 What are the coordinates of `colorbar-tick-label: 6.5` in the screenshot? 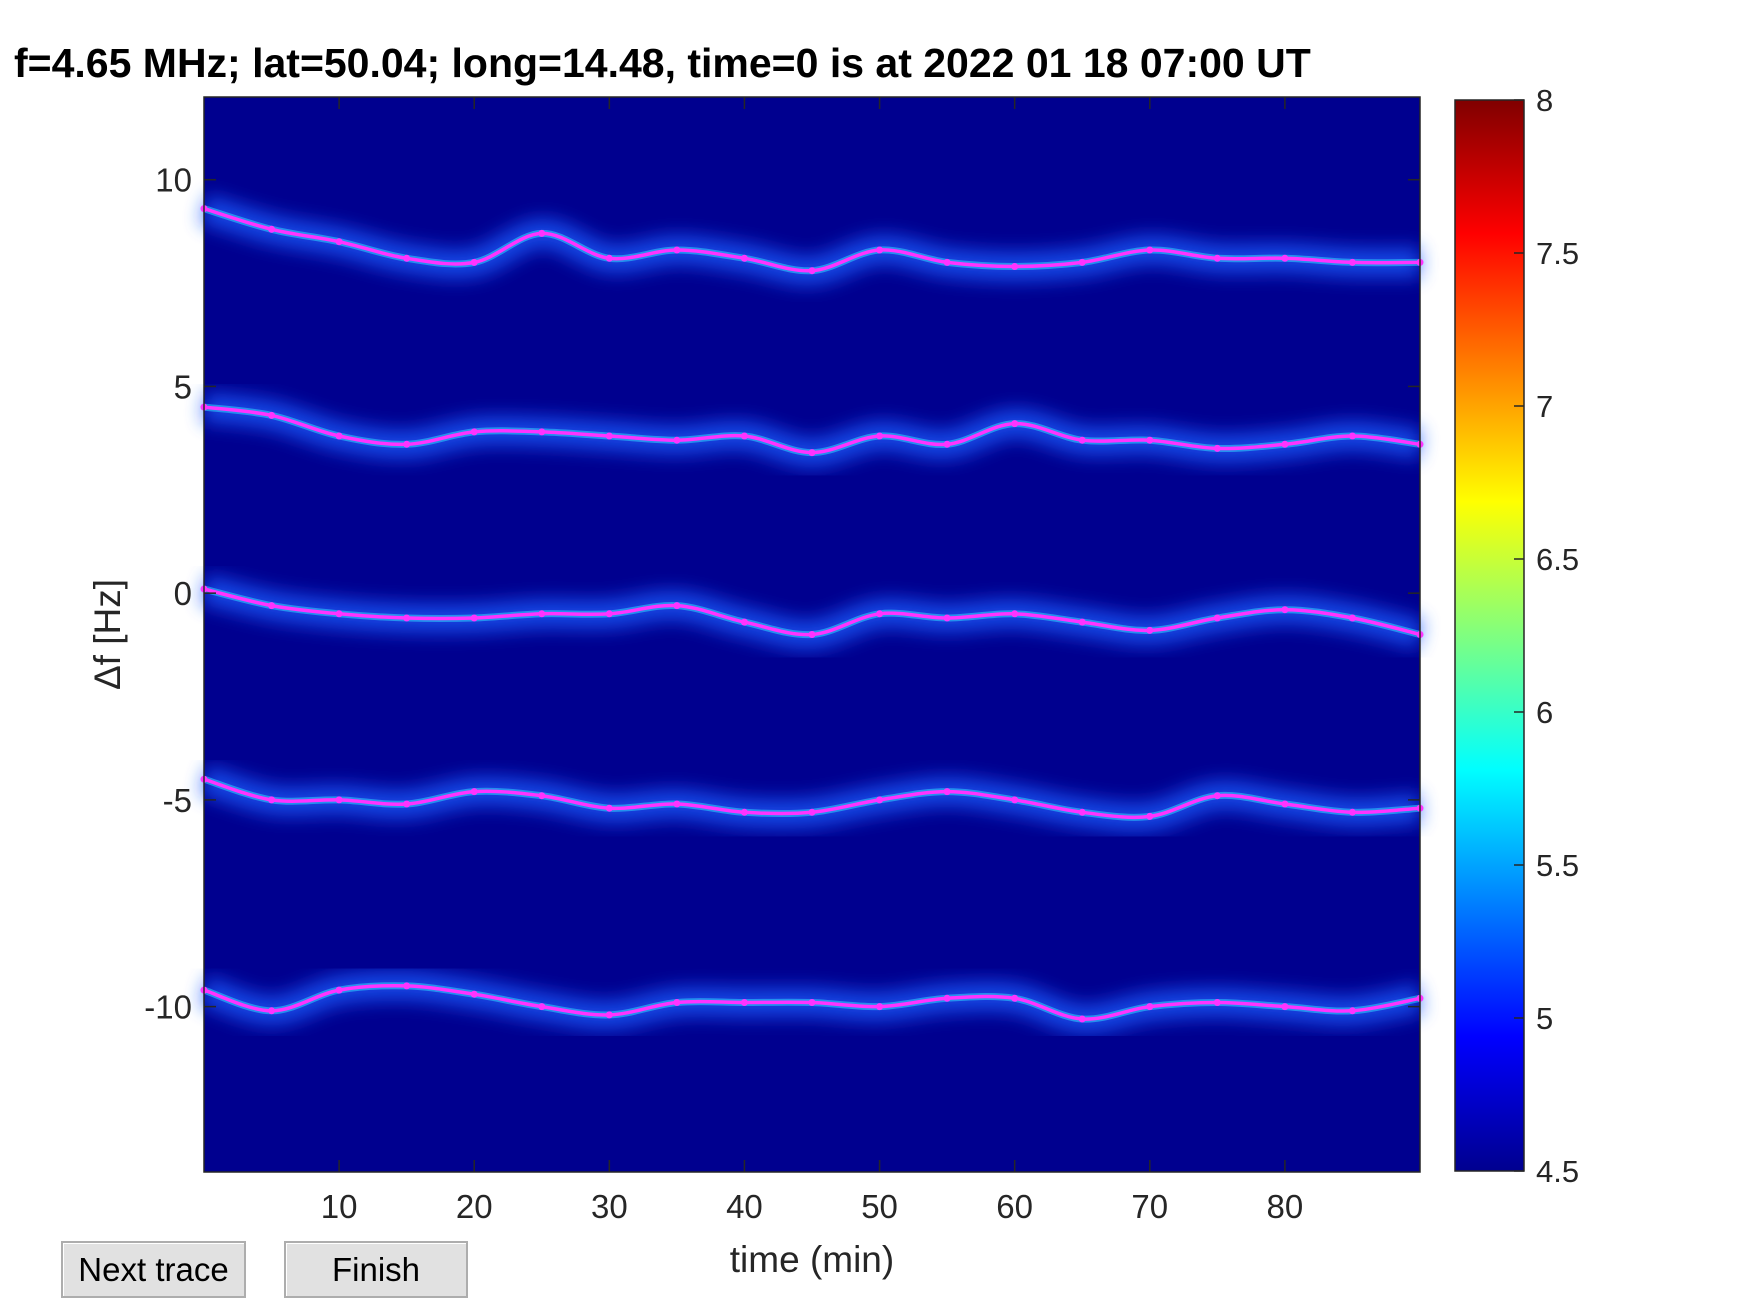 It's located at (1557, 559).